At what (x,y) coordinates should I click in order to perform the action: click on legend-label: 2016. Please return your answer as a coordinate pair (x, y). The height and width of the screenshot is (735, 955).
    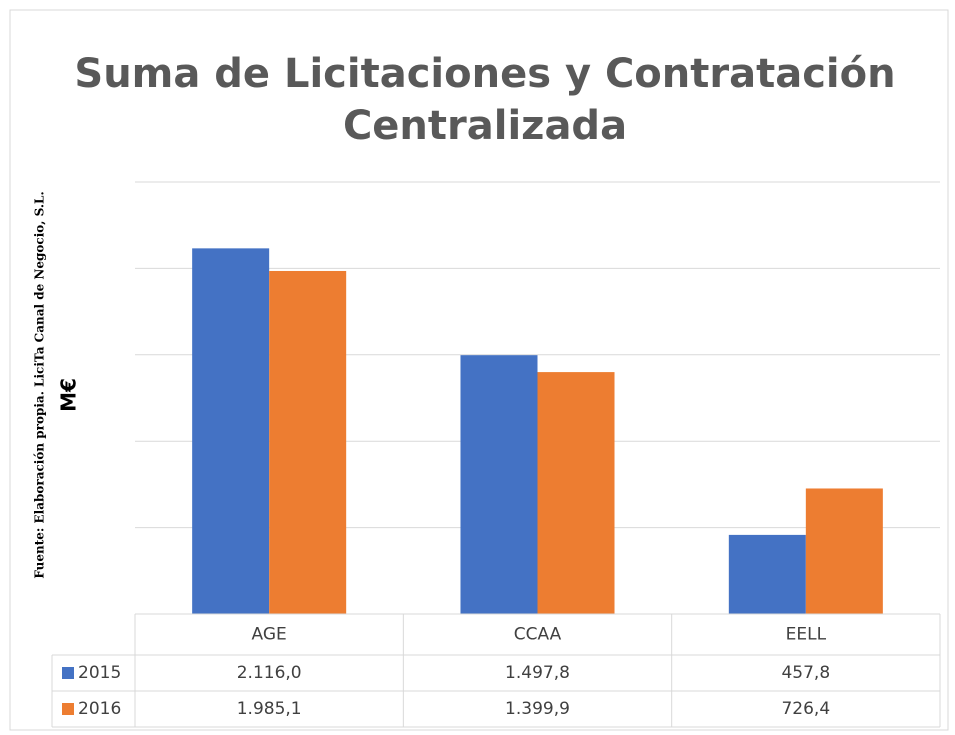
    Looking at the image, I should click on (99, 709).